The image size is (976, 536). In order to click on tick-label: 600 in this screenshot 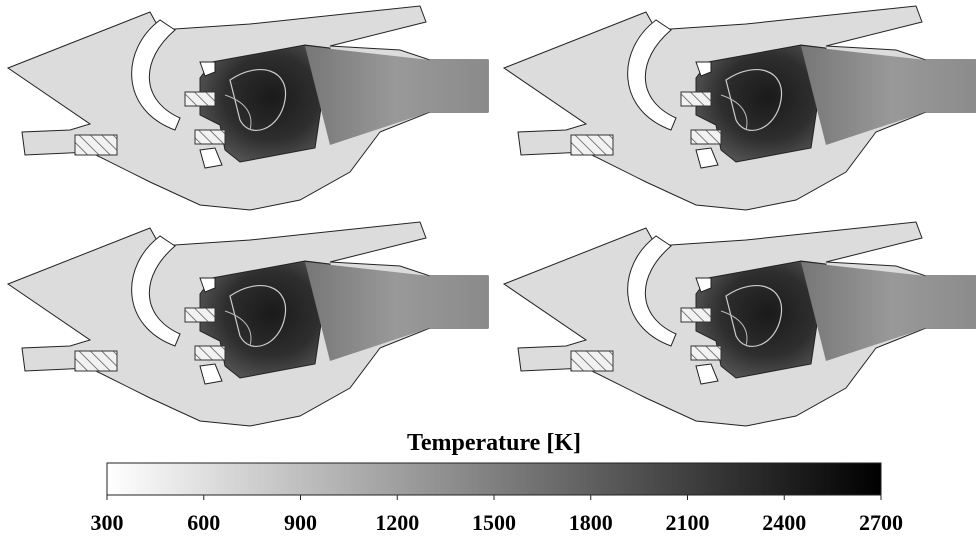, I will do `click(203, 522)`.